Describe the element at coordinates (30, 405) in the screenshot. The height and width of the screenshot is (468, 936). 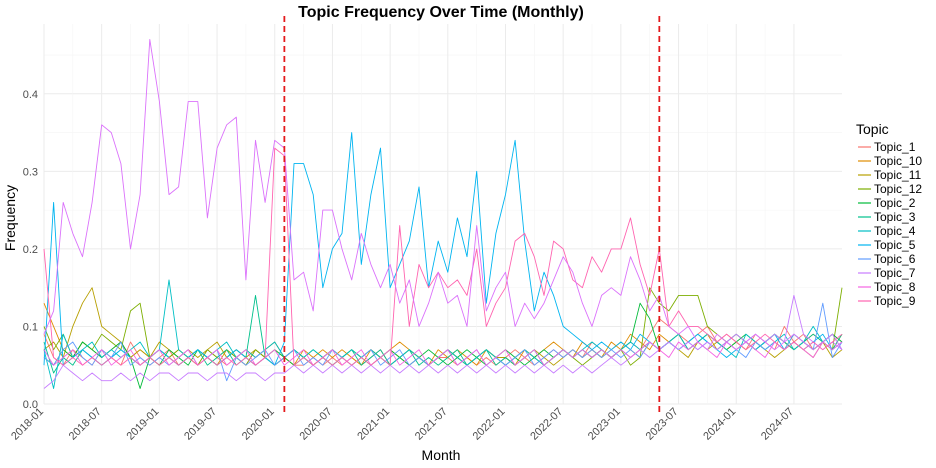
I see `y-tick-label: 0.0` at that location.